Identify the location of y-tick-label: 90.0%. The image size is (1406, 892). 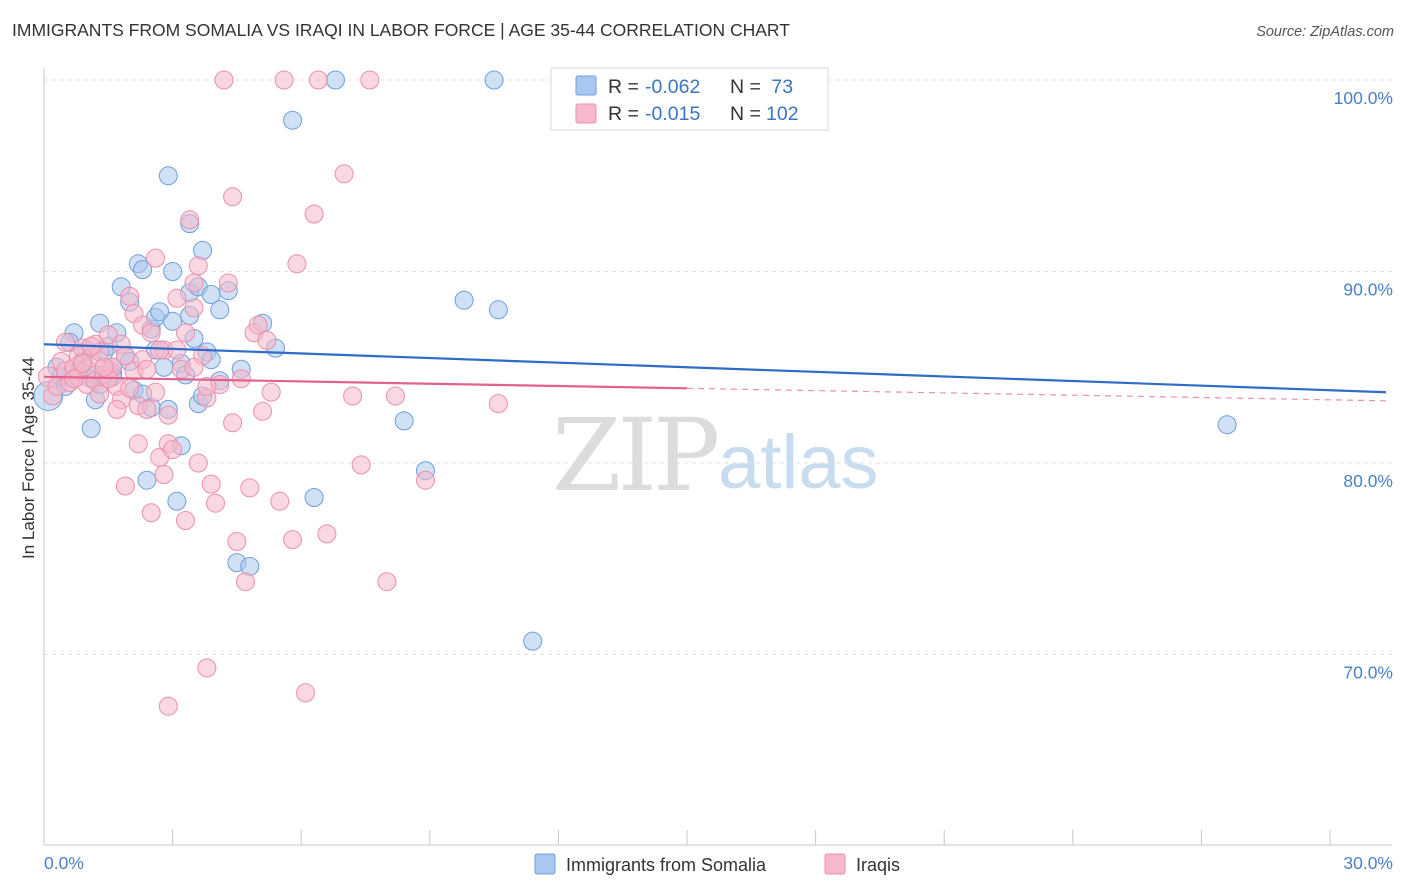
(1368, 290).